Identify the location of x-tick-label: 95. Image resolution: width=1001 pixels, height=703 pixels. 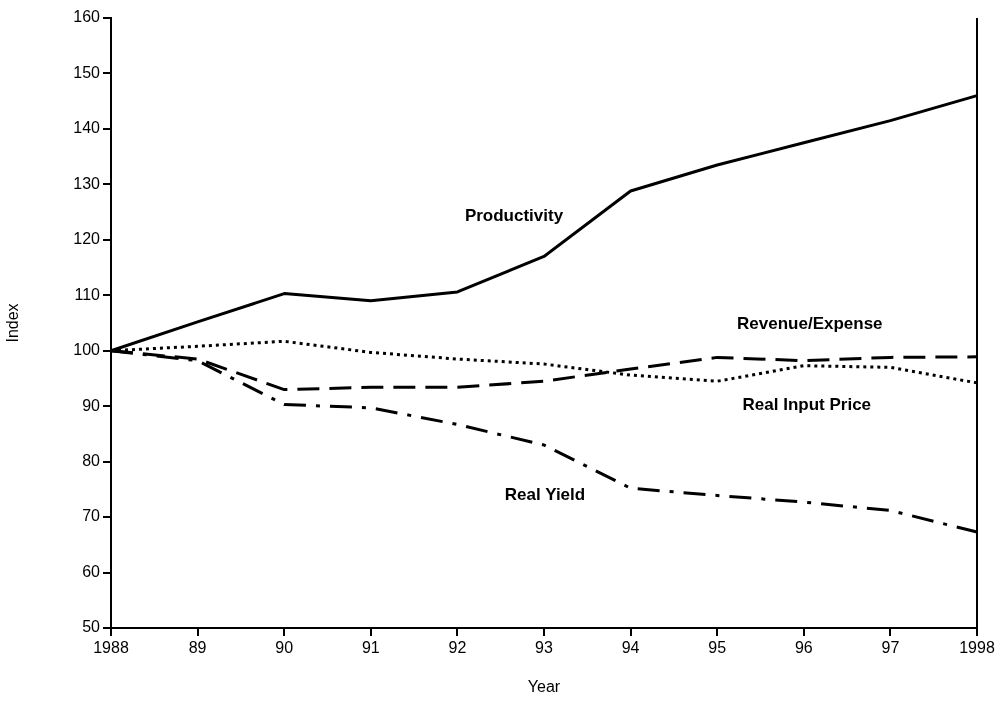
(717, 648).